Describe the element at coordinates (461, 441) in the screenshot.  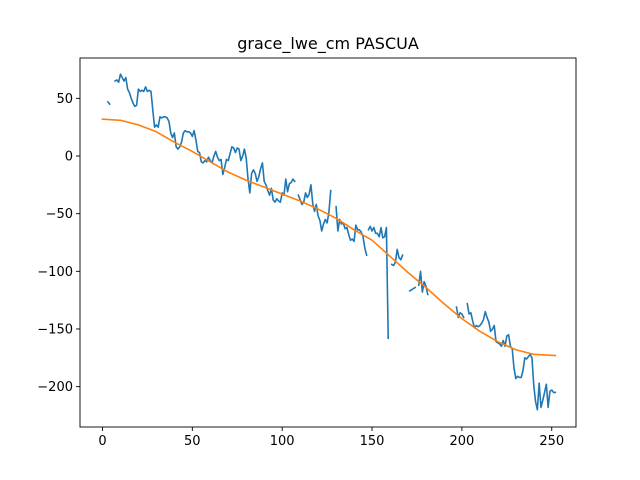
I see `x-tick-label: 200` at that location.